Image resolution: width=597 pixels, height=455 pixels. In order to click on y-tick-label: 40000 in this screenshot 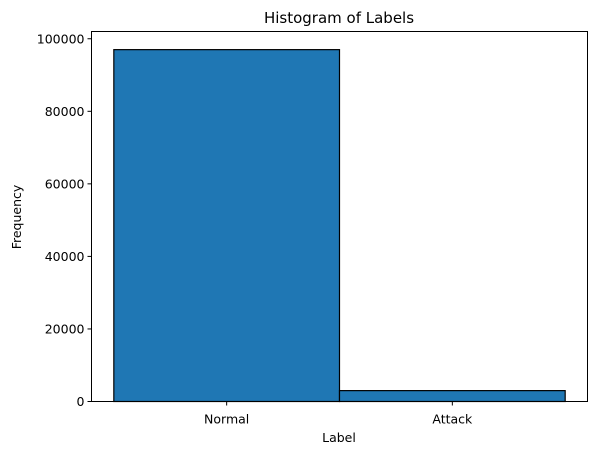, I will do `click(65, 256)`.